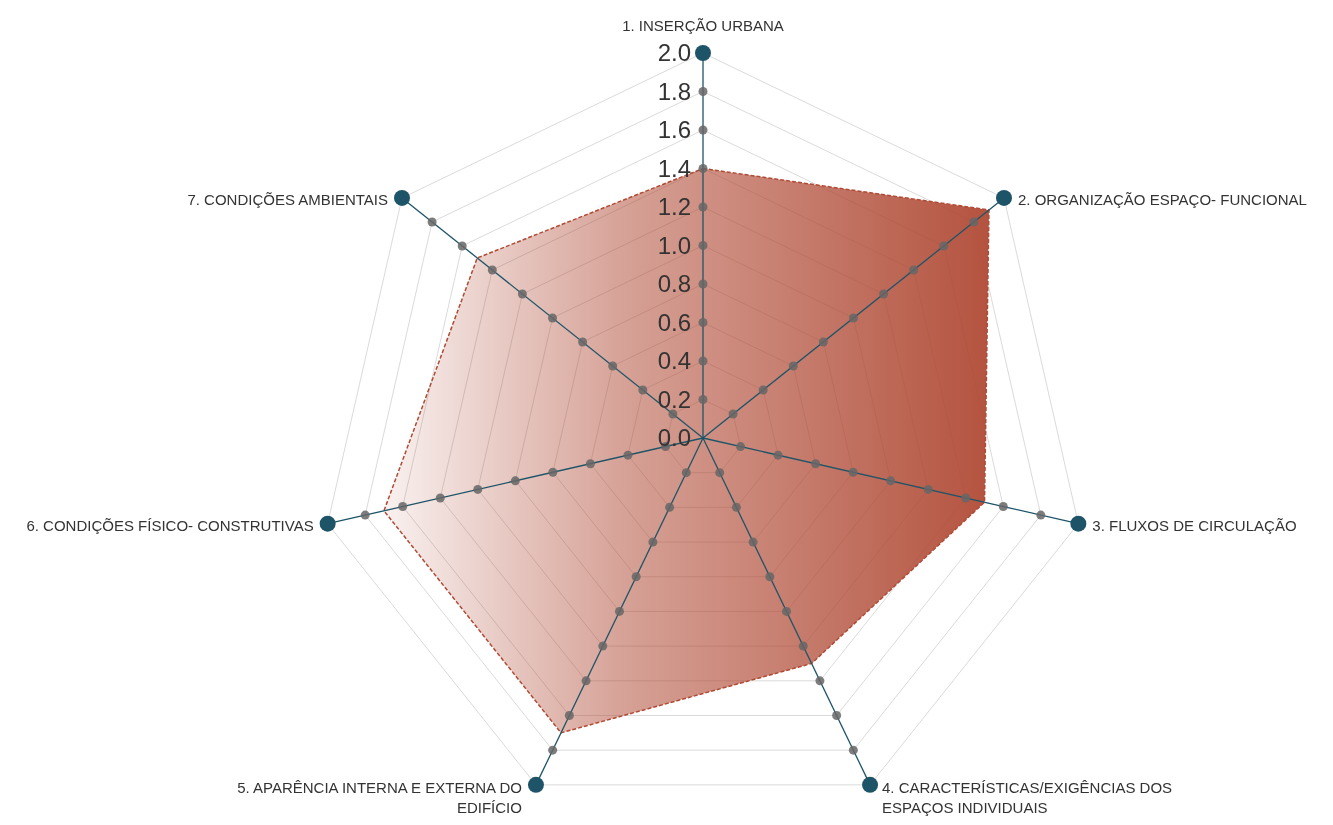  Describe the element at coordinates (1162, 199) in the screenshot. I see `spoke-label: 2. ORGANIZAÇÃO ESPAÇO- FUNCIONAL` at that location.